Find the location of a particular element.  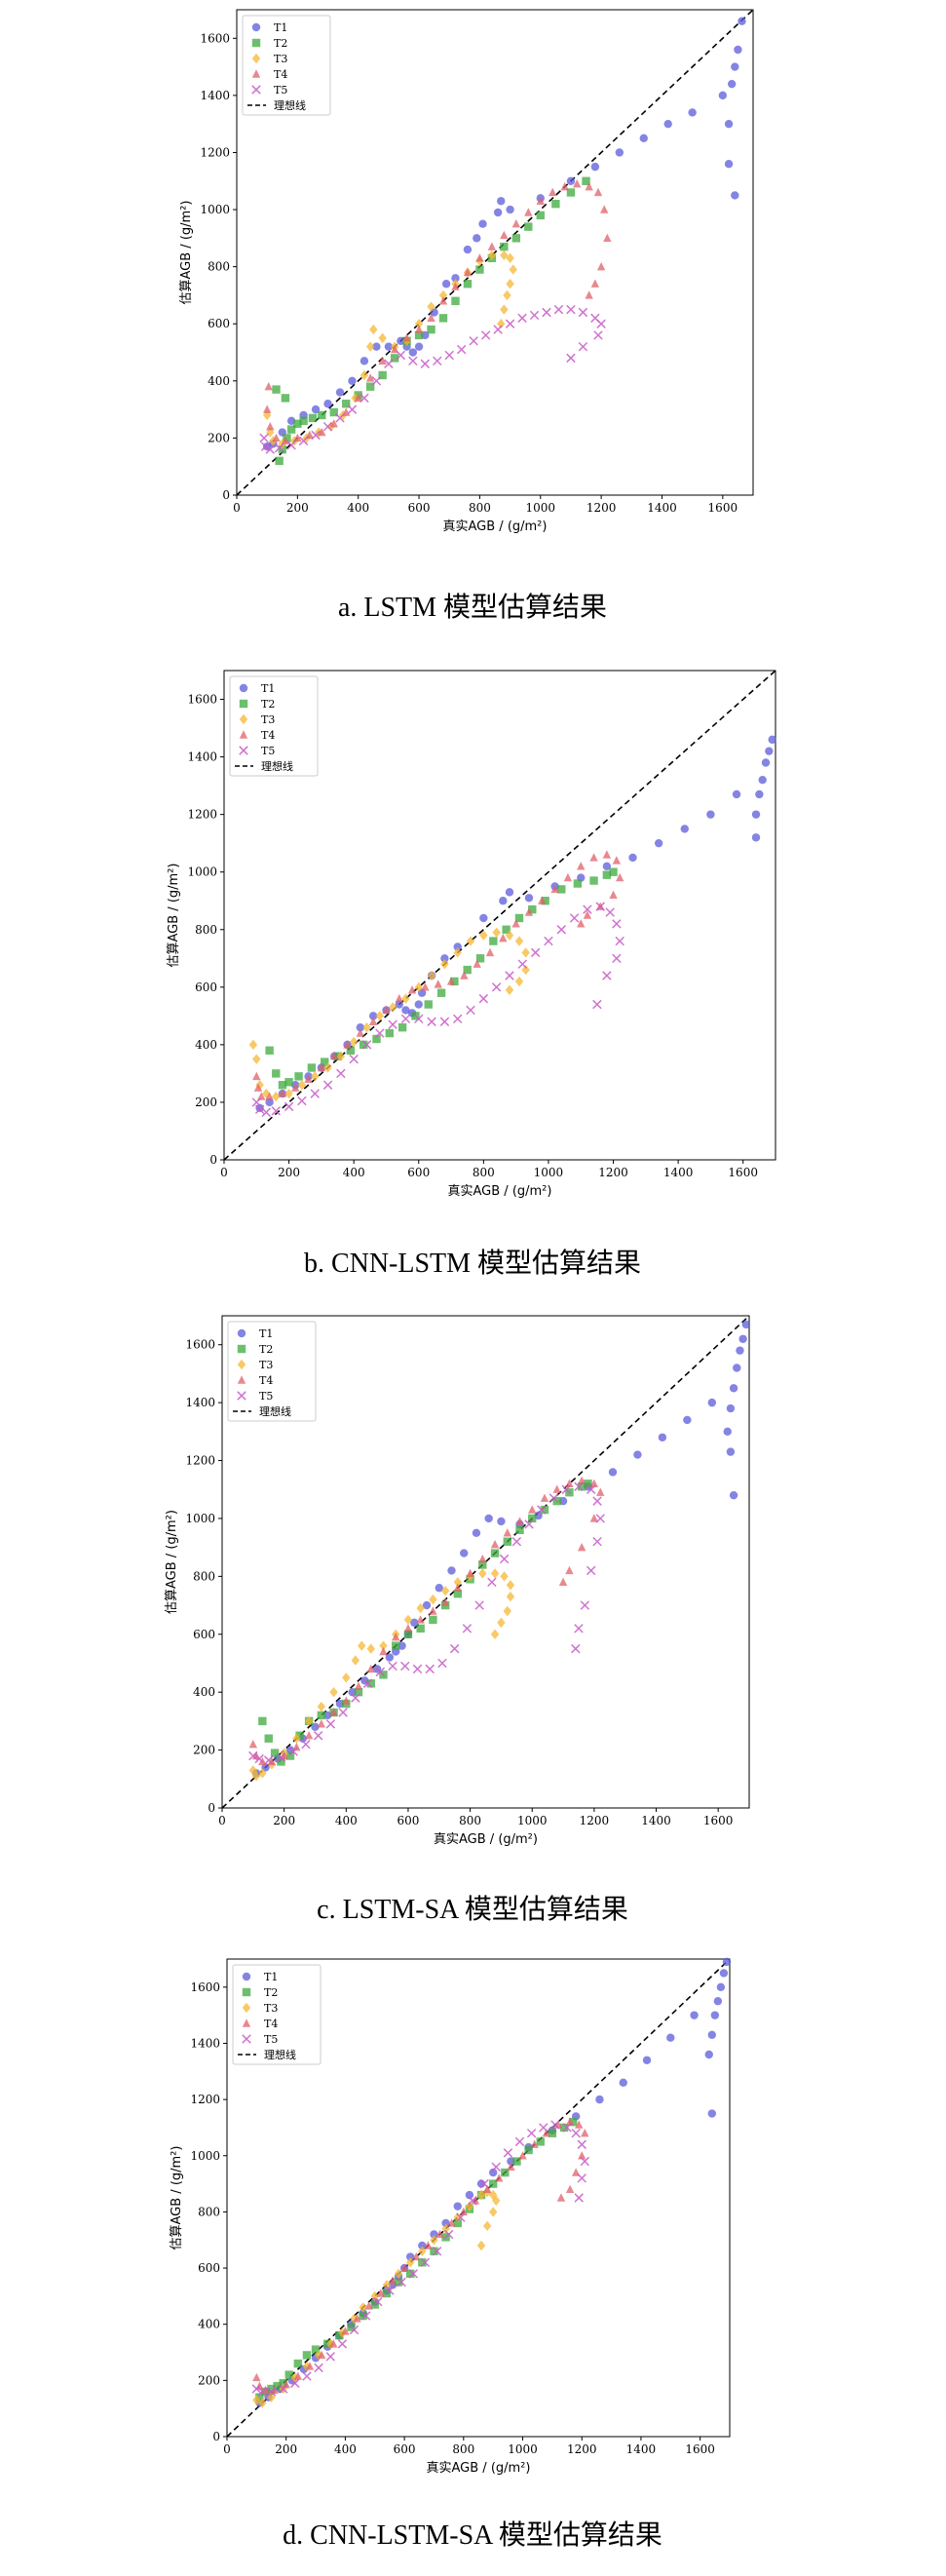

y-tick-label: 400 is located at coordinates (219, 381).